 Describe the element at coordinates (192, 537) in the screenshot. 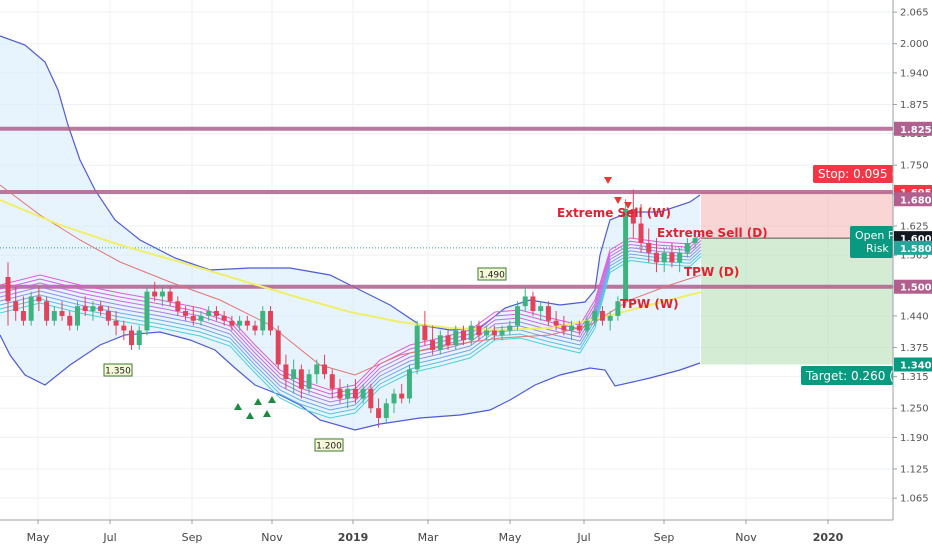

I see `time-tick-label-2: Sep` at that location.